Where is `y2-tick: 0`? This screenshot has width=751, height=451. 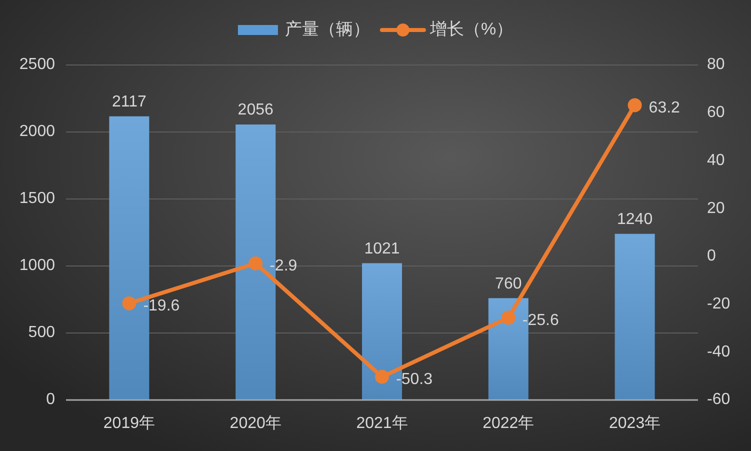
y2-tick: 0 is located at coordinates (711, 256).